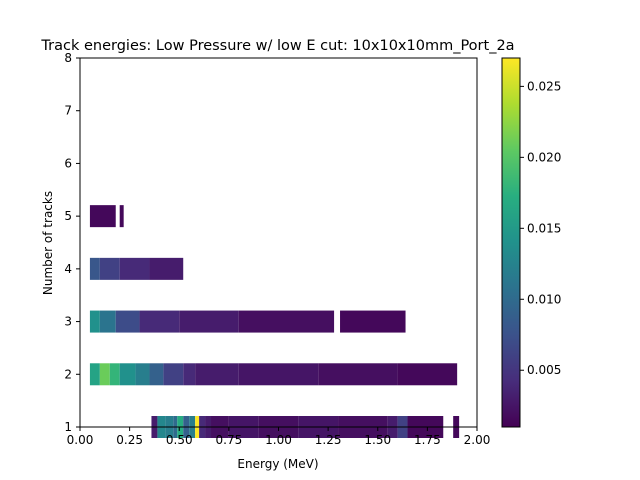  I want to click on colorbar-ticks: 0.005 0.010 0.015 0.020 0.025, so click(540, 228).